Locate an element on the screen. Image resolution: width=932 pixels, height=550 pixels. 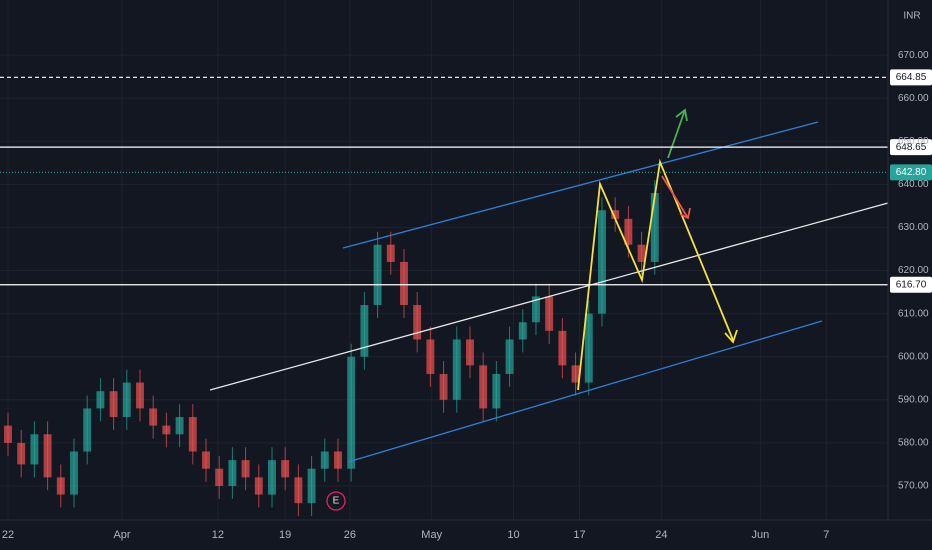
x-tick-label: Apr is located at coordinates (121, 535).